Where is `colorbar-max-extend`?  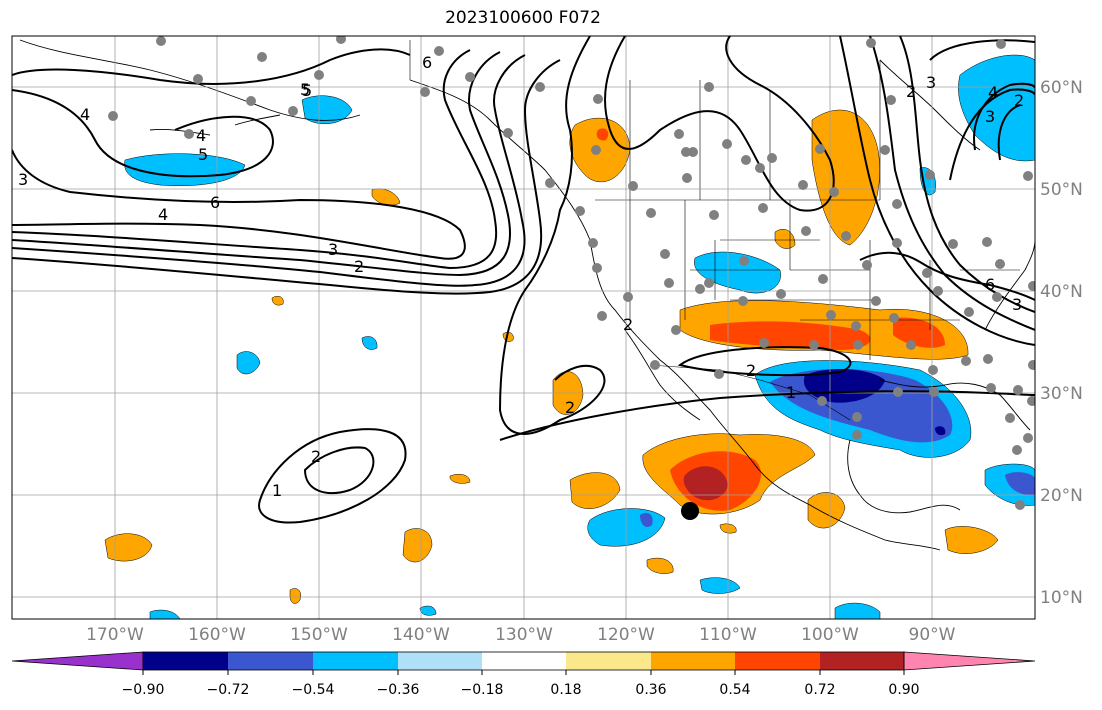 colorbar-max-extend is located at coordinates (969, 661).